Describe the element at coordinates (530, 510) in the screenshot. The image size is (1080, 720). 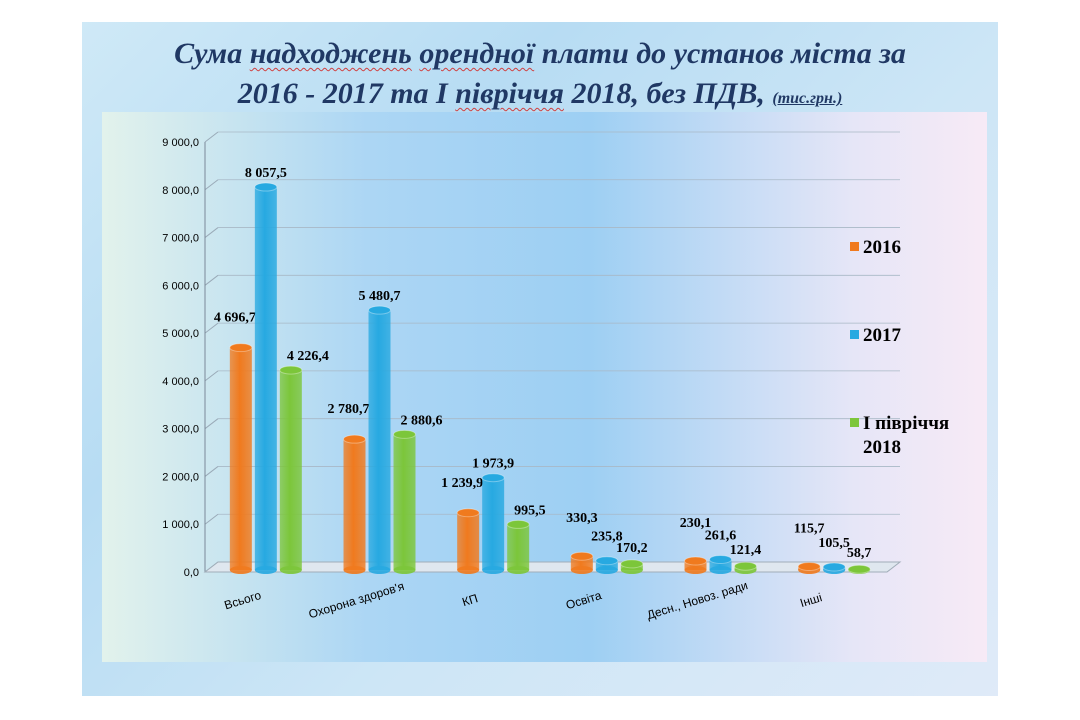
I see `data-label: 995,5` at that location.